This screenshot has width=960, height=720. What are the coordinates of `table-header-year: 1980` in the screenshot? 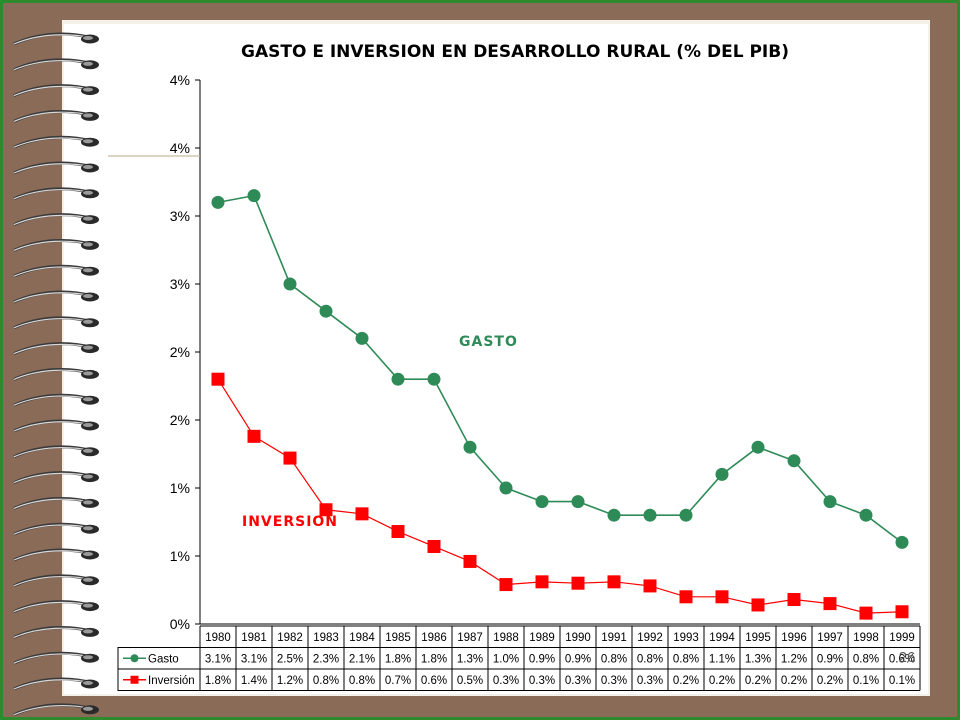 It's located at (218, 638).